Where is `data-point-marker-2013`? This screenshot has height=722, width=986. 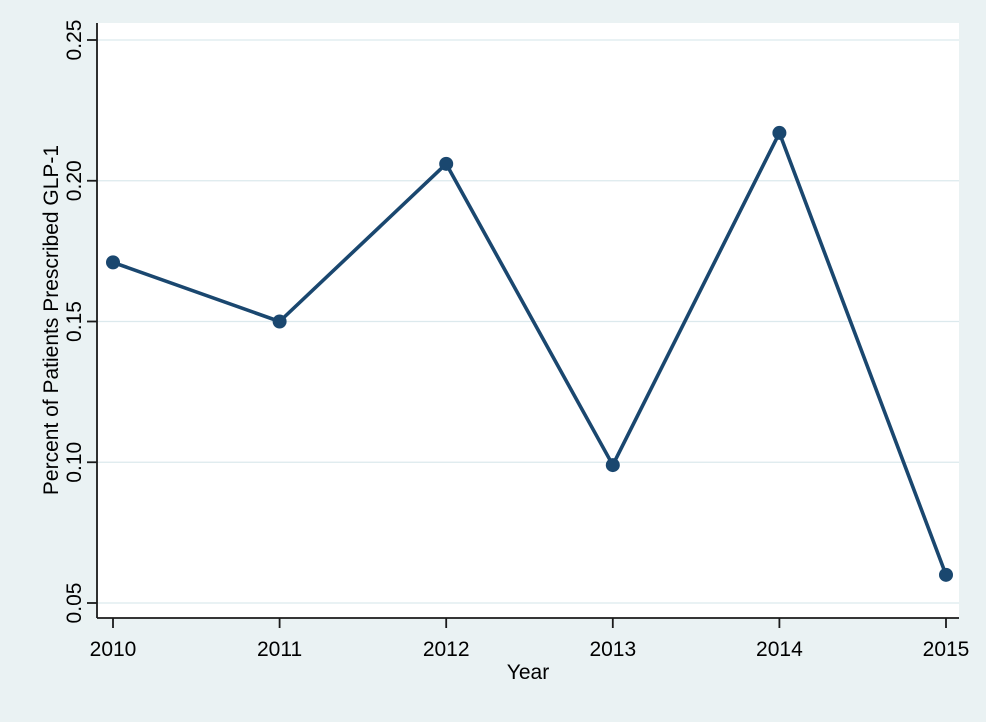
data-point-marker-2013 is located at coordinates (612, 465).